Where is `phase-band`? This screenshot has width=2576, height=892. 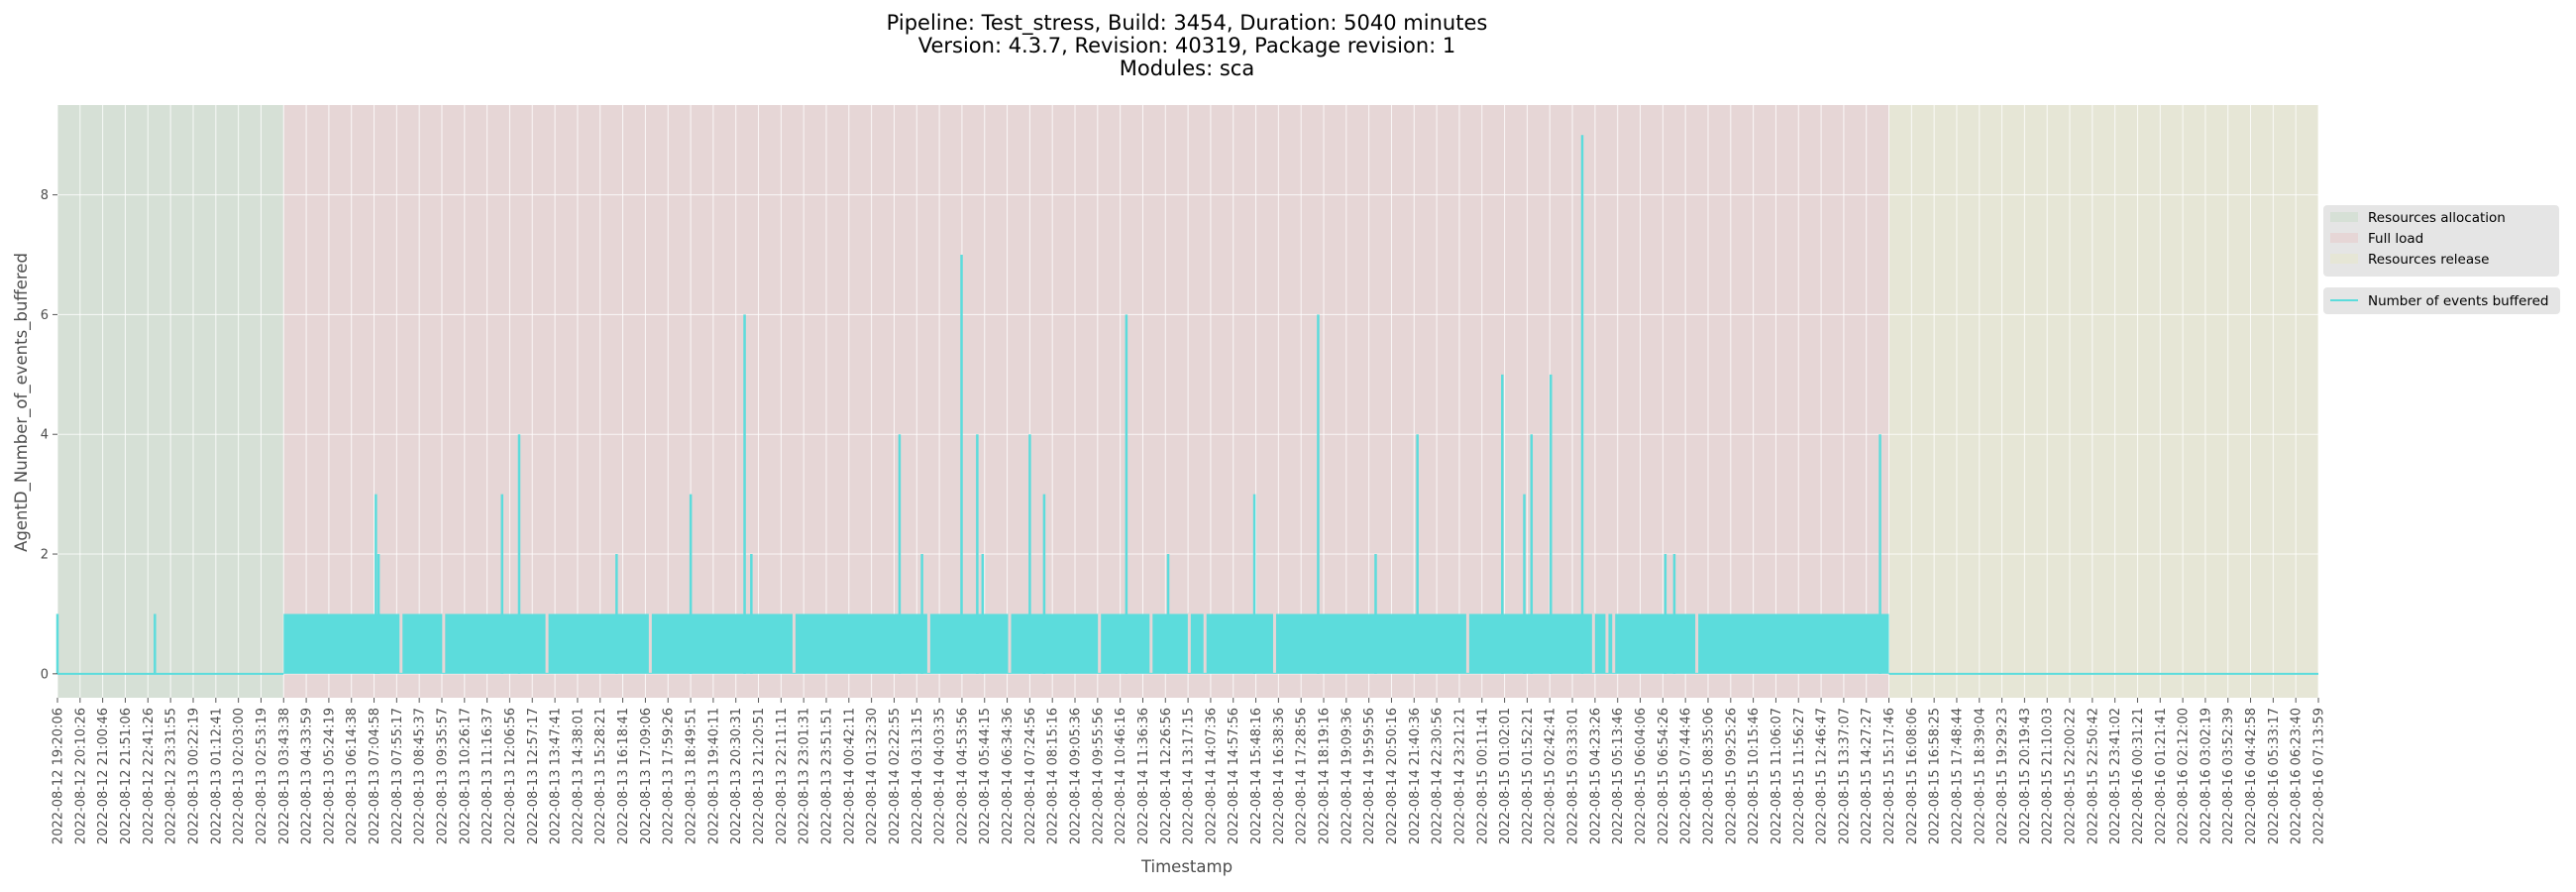
phase-band is located at coordinates (2103, 401).